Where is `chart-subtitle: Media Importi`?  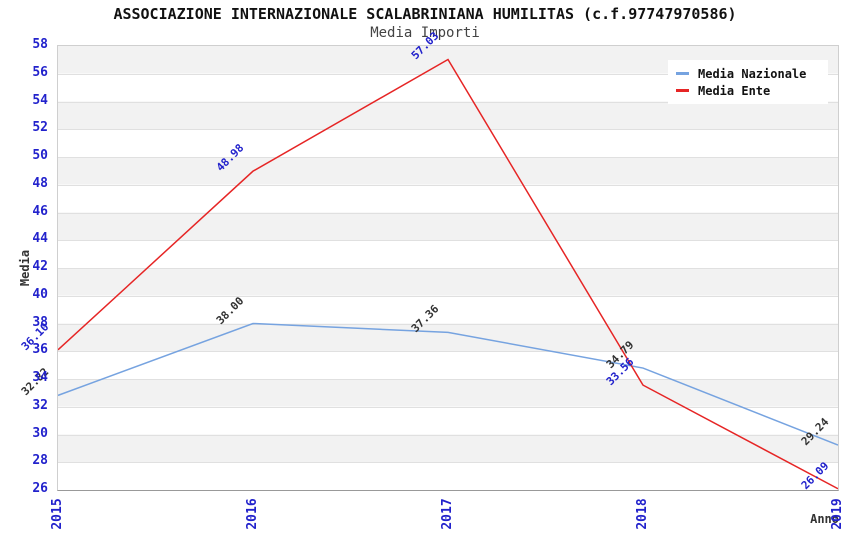
chart-subtitle: Media Importi is located at coordinates (425, 33).